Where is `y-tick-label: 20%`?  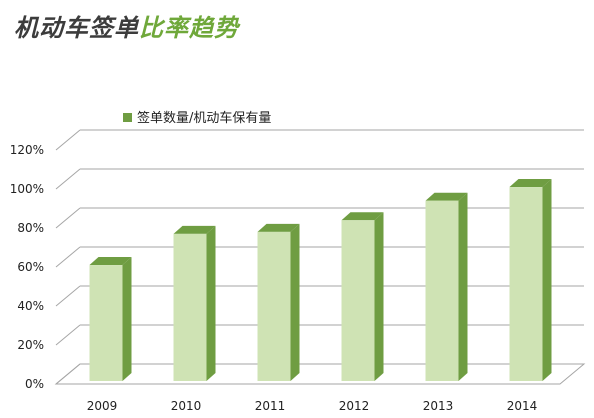
y-tick-label: 20% is located at coordinates (30, 345).